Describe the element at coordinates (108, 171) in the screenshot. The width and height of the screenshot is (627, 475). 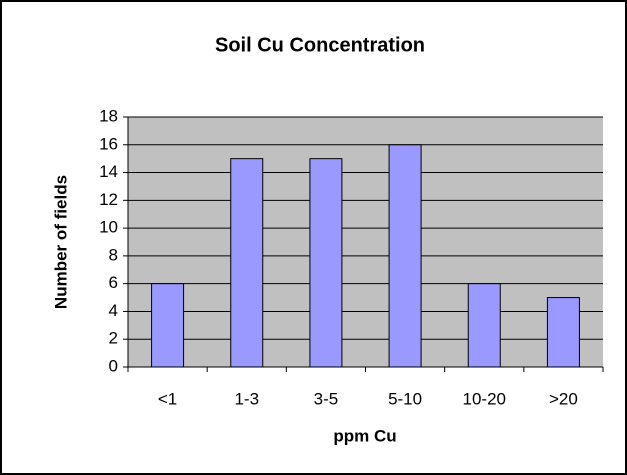
I see `y-tick-label: 14` at that location.